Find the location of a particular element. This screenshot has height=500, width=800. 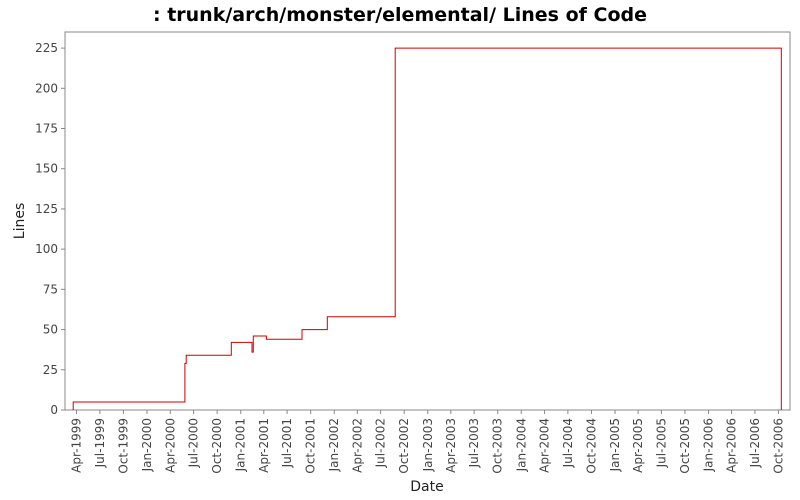

x-tick-label: Jul-2003 is located at coordinates (474, 443).